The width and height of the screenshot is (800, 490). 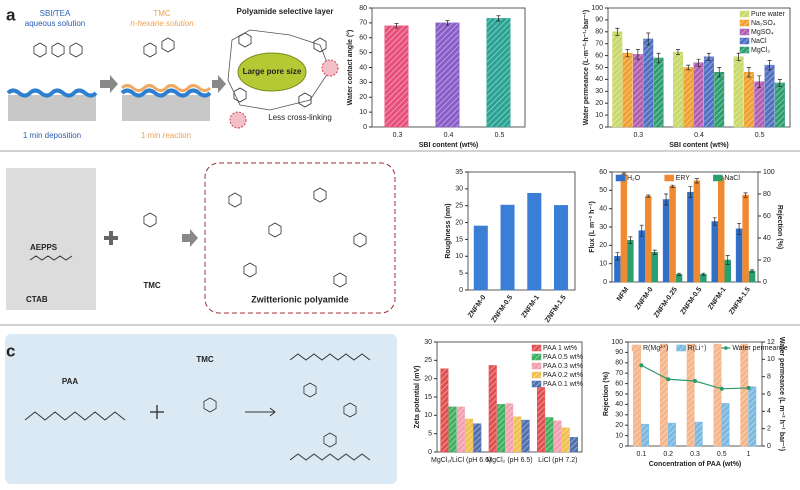 What do you see at coordinates (619, 373) in the screenshot?
I see `y-tick-label: 70` at bounding box center [619, 373].